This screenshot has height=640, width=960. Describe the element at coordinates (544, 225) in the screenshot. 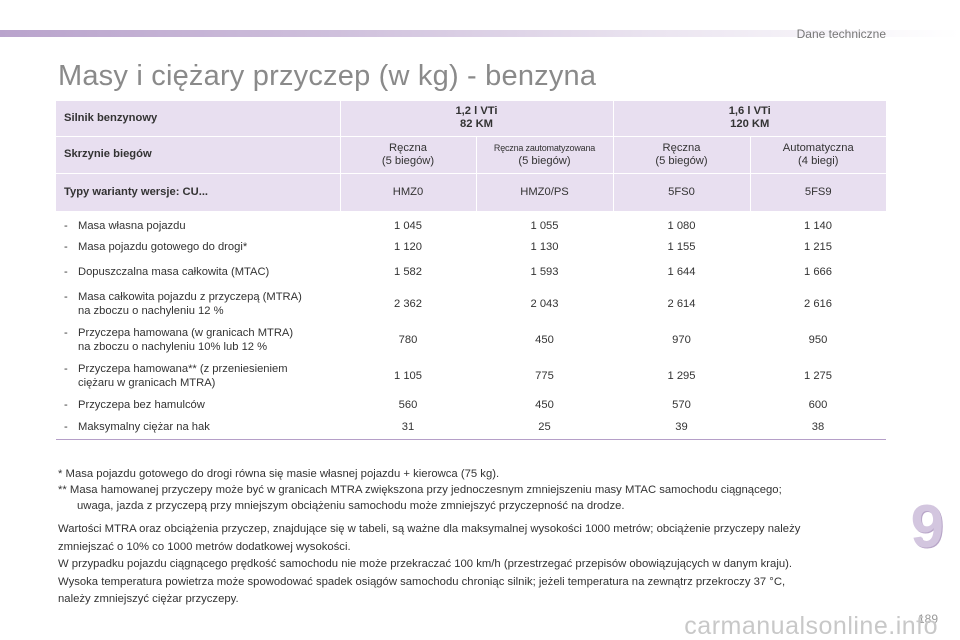

I see `value-cell: 1 055` at that location.